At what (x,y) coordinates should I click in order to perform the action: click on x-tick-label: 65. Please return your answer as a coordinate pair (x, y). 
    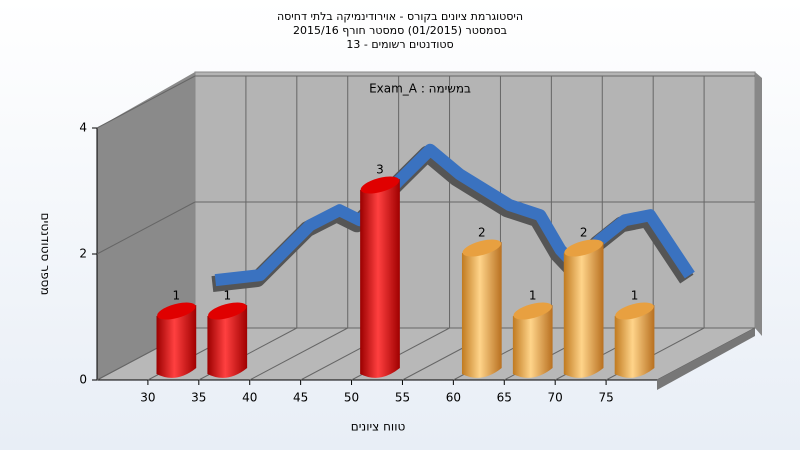
    Looking at the image, I should click on (504, 398).